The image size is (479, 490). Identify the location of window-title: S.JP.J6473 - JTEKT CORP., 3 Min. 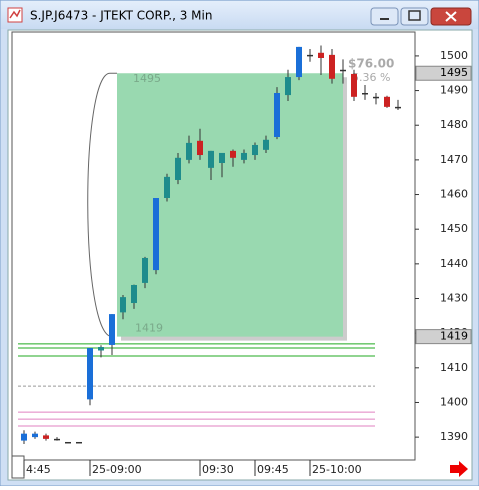
(121, 16).